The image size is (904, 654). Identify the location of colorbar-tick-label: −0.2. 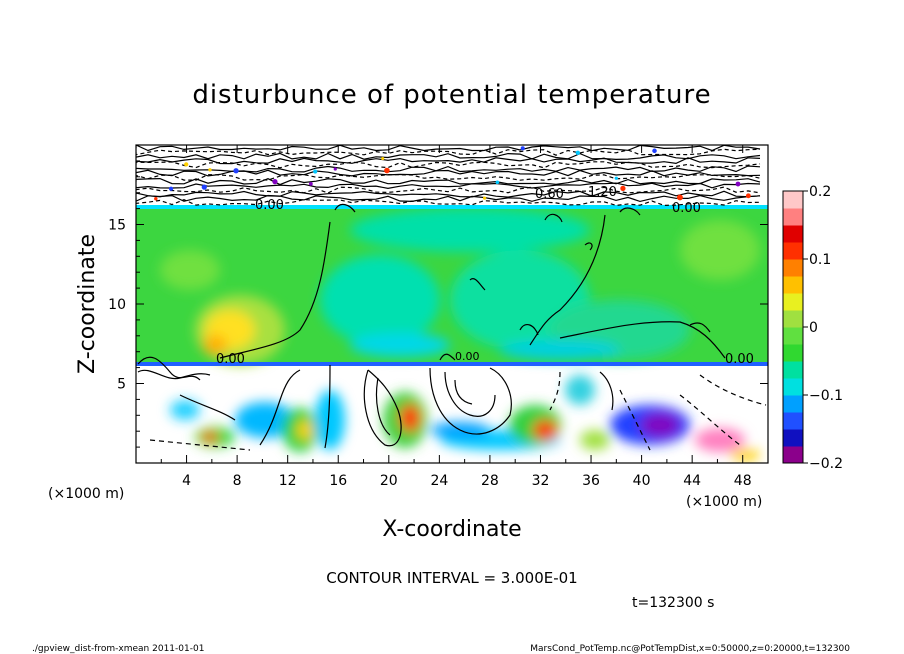
(826, 464).